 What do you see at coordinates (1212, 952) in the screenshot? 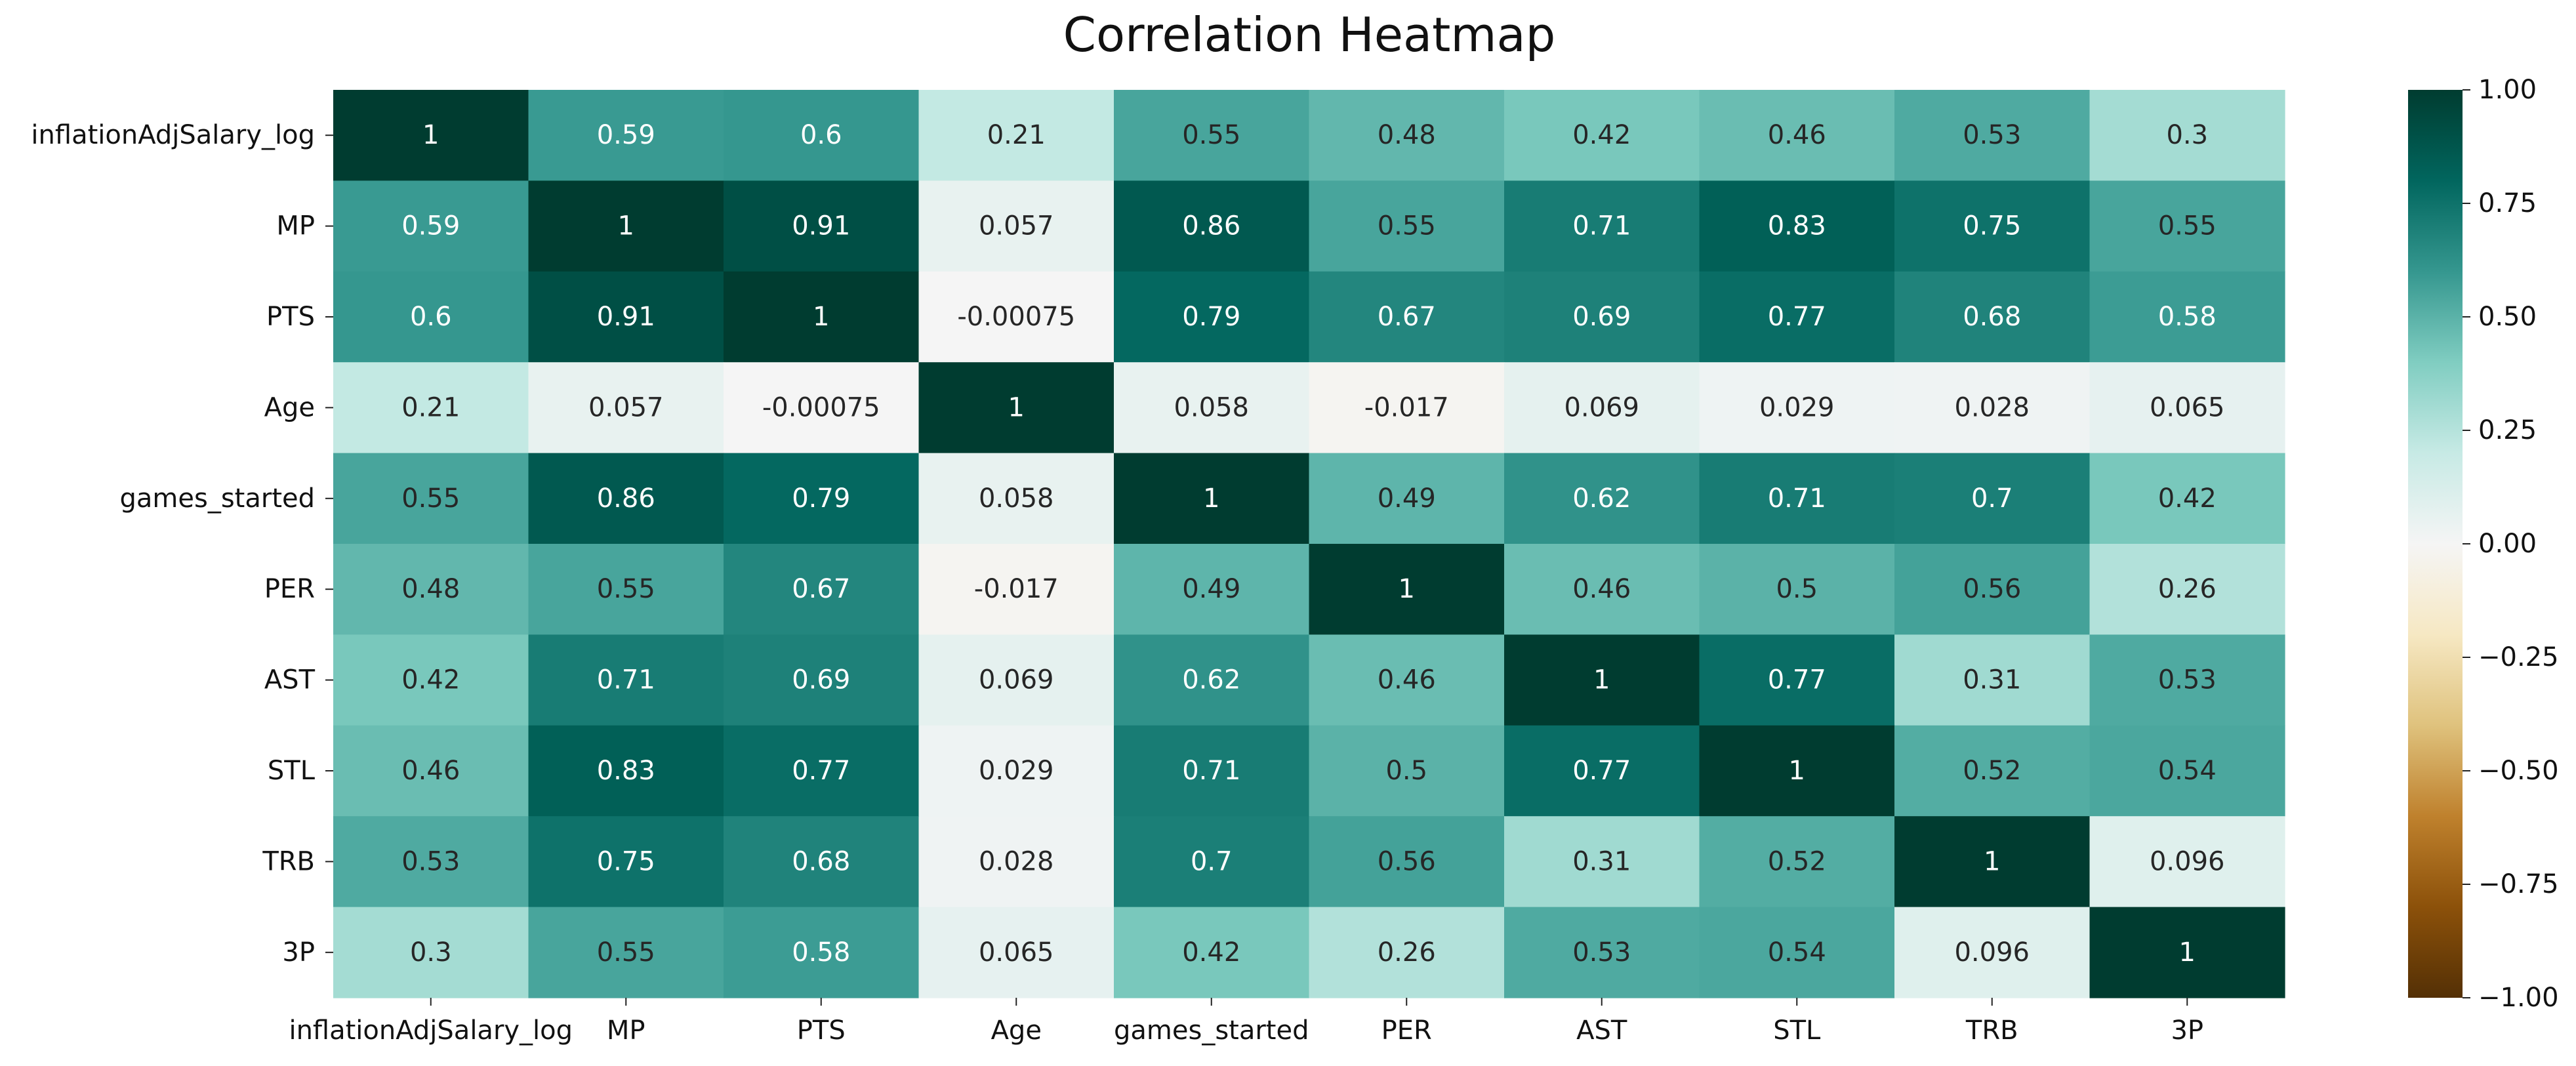
I see `heatmap-cell-3p-games-started` at bounding box center [1212, 952].